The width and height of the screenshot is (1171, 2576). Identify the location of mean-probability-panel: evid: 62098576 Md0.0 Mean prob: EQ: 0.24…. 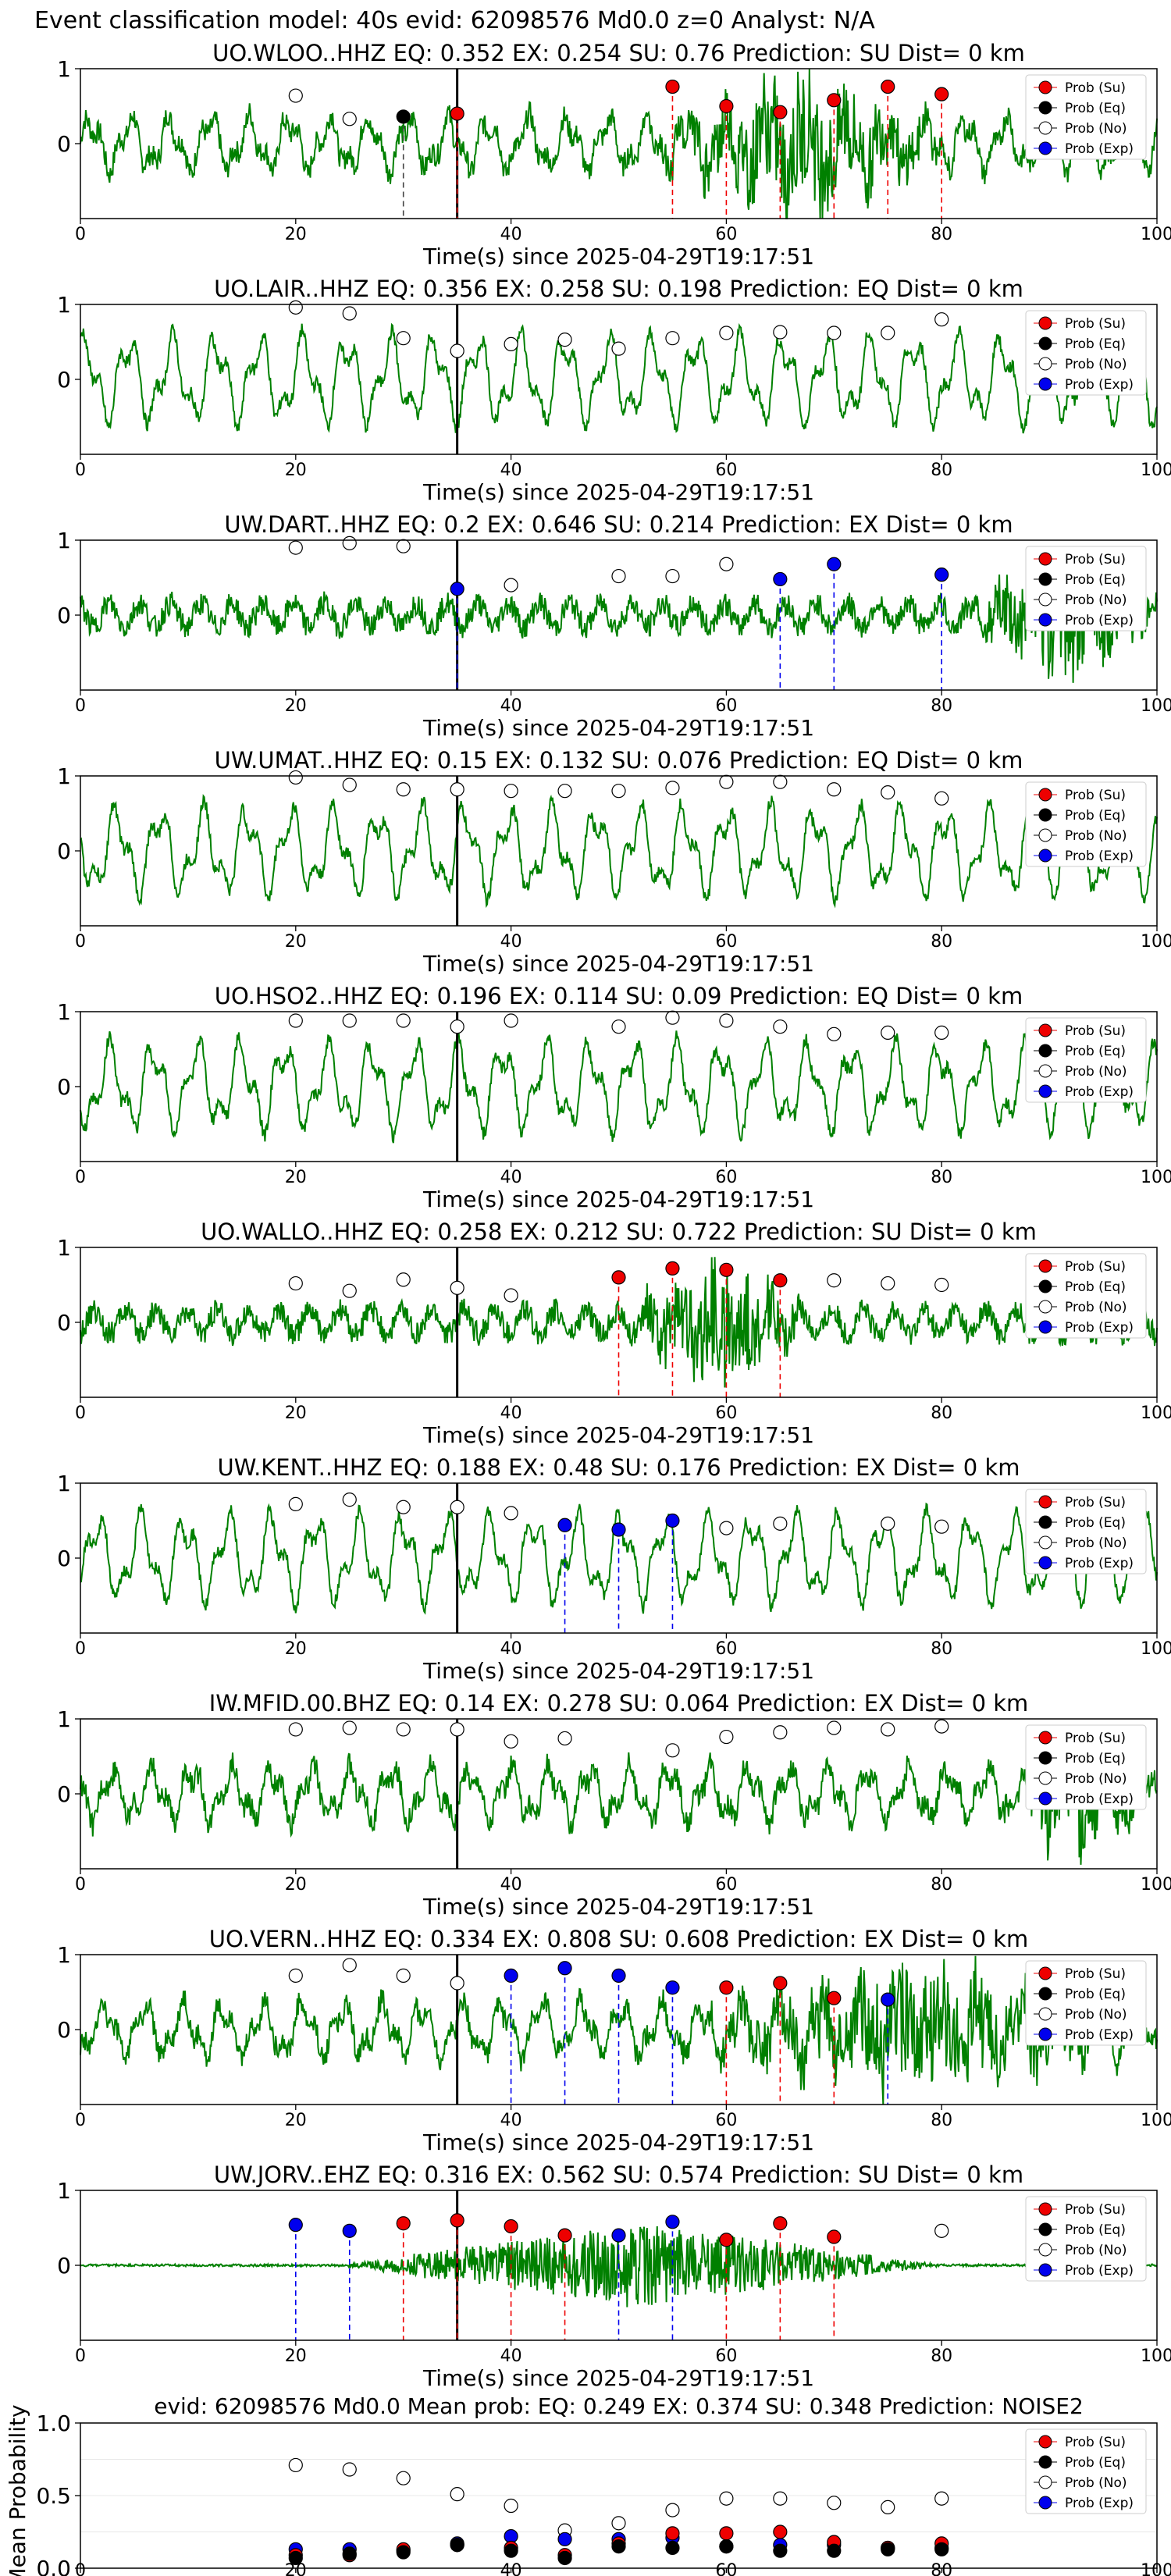
(588, 2484).